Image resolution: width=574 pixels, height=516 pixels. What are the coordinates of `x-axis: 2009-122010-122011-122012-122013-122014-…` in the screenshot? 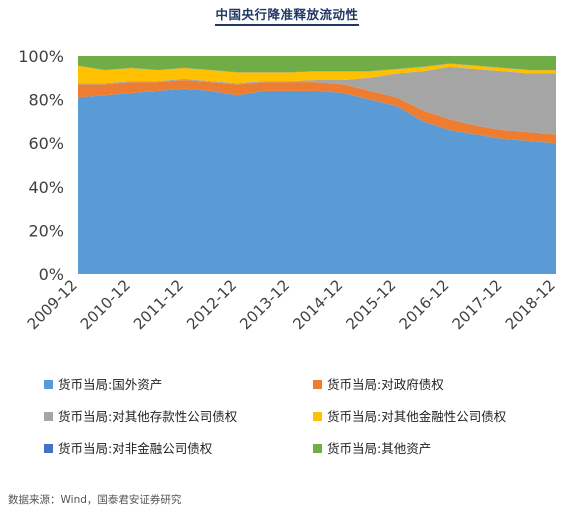 It's located at (291, 304).